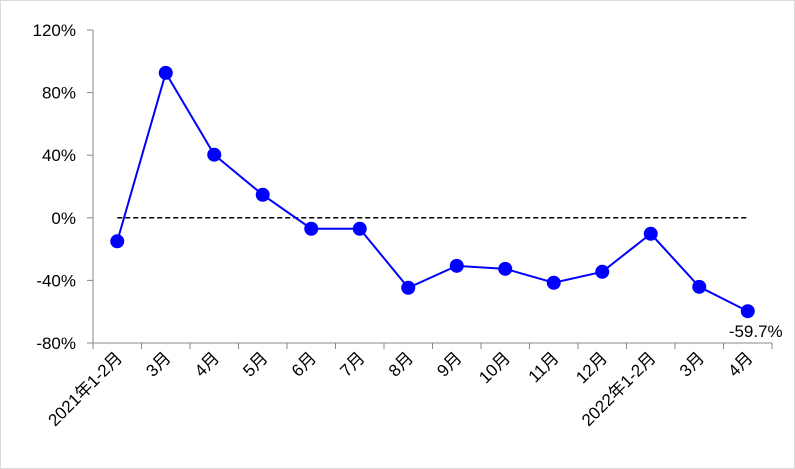 This screenshot has width=795, height=469. I want to click on y-tick-label: 0%, so click(63, 218).